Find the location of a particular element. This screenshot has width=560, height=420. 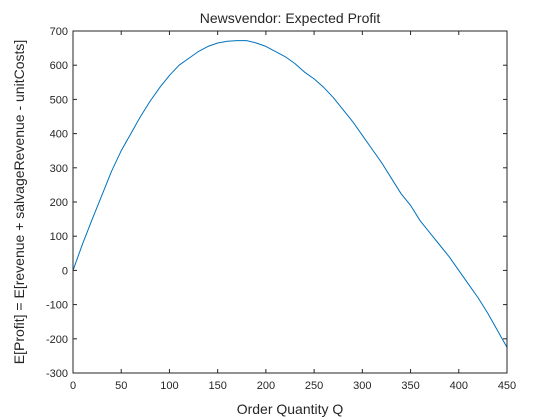

x-tick-label: 250 is located at coordinates (314, 386).